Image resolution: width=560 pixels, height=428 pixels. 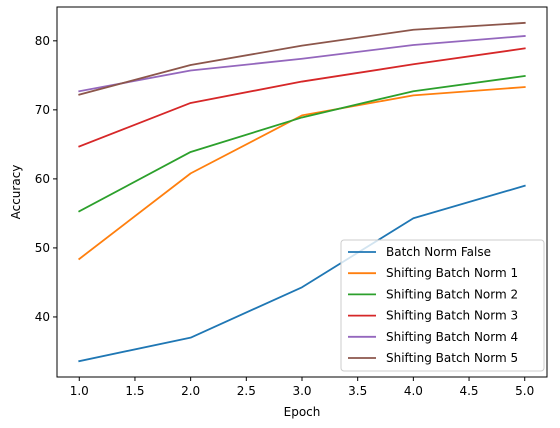 What do you see at coordinates (16, 192) in the screenshot?
I see `y-axis-label: Accuracy` at bounding box center [16, 192].